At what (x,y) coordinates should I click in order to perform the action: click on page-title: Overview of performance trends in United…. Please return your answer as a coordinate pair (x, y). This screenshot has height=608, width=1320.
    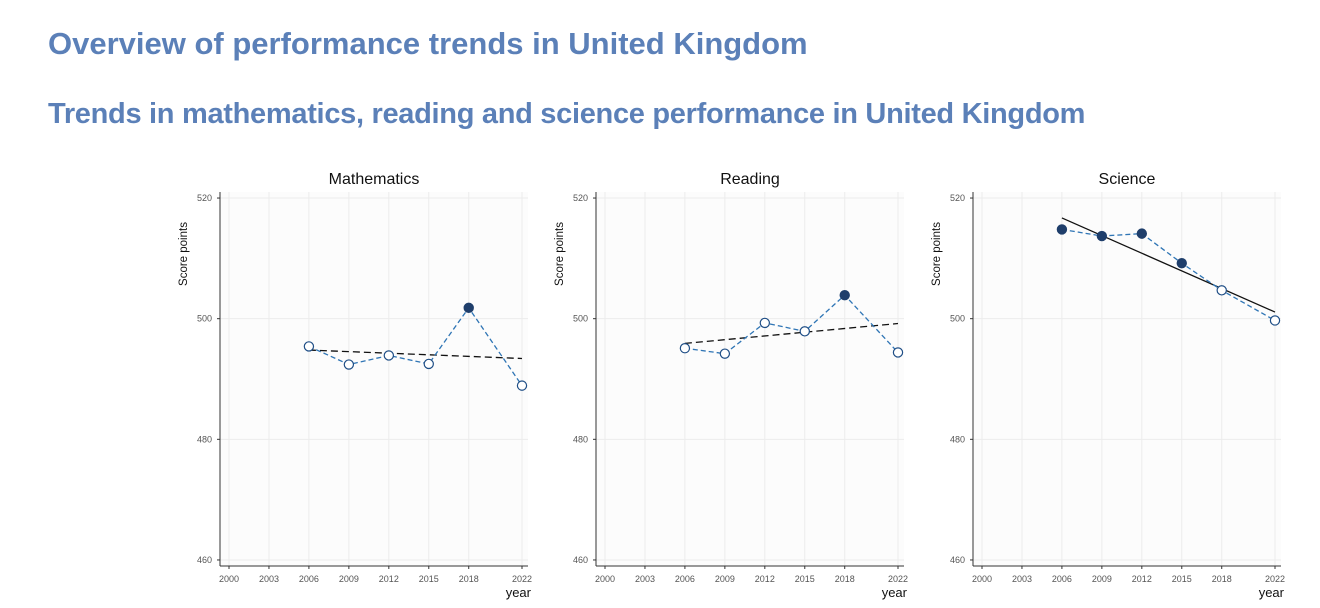
    Looking at the image, I should click on (428, 43).